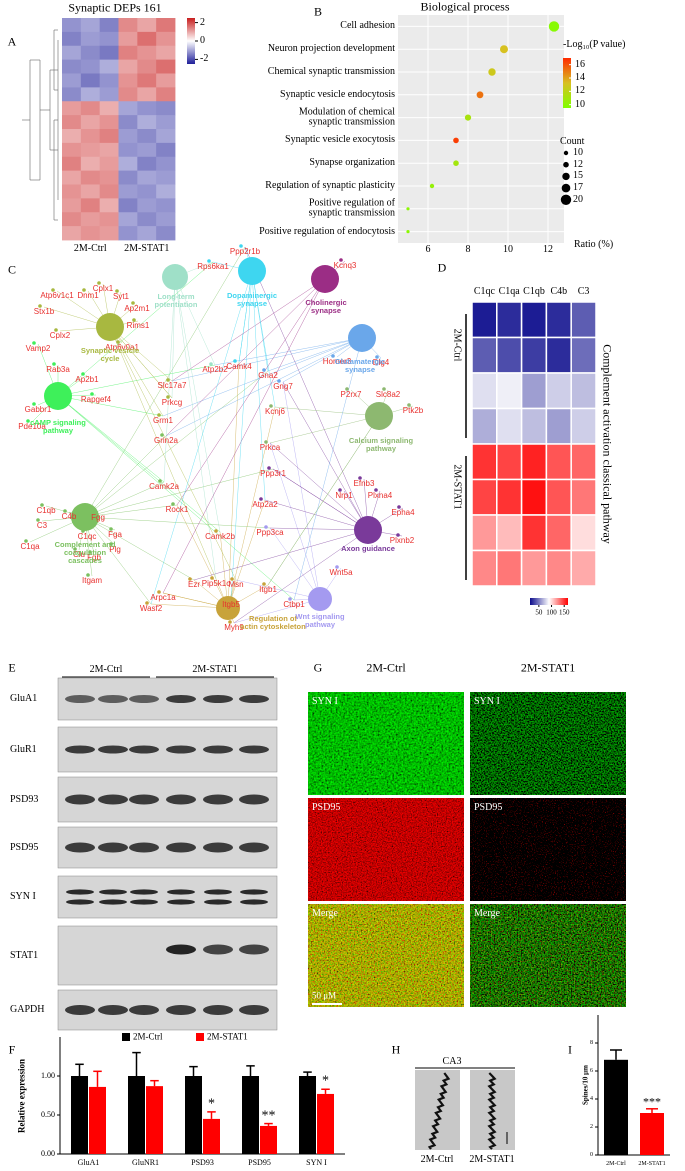  Describe the element at coordinates (551, 612) in the screenshot. I see `colorbar-label: 100` at that location.